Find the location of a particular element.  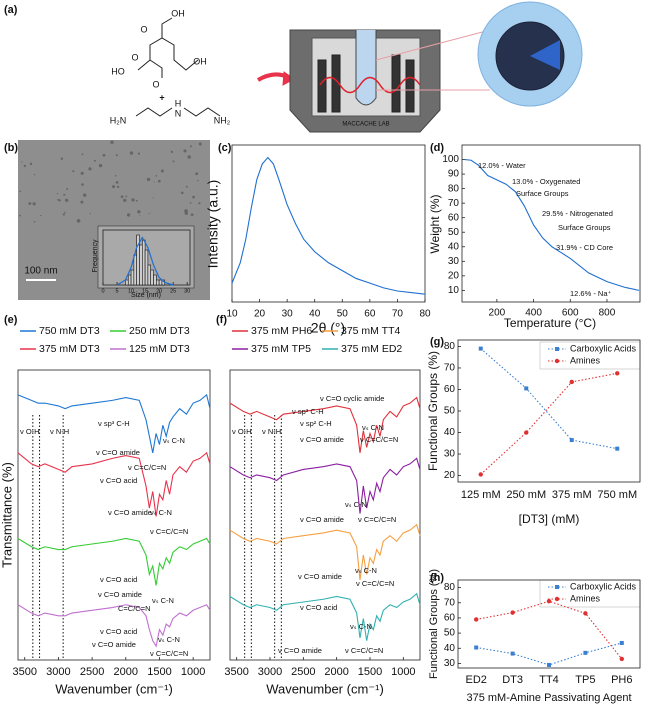

wave is located at coordinates (370, 85).